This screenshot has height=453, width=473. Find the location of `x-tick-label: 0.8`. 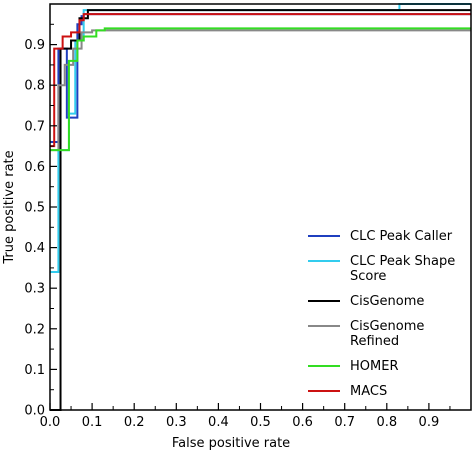

x-tick-label: 0.8 is located at coordinates (386, 422).